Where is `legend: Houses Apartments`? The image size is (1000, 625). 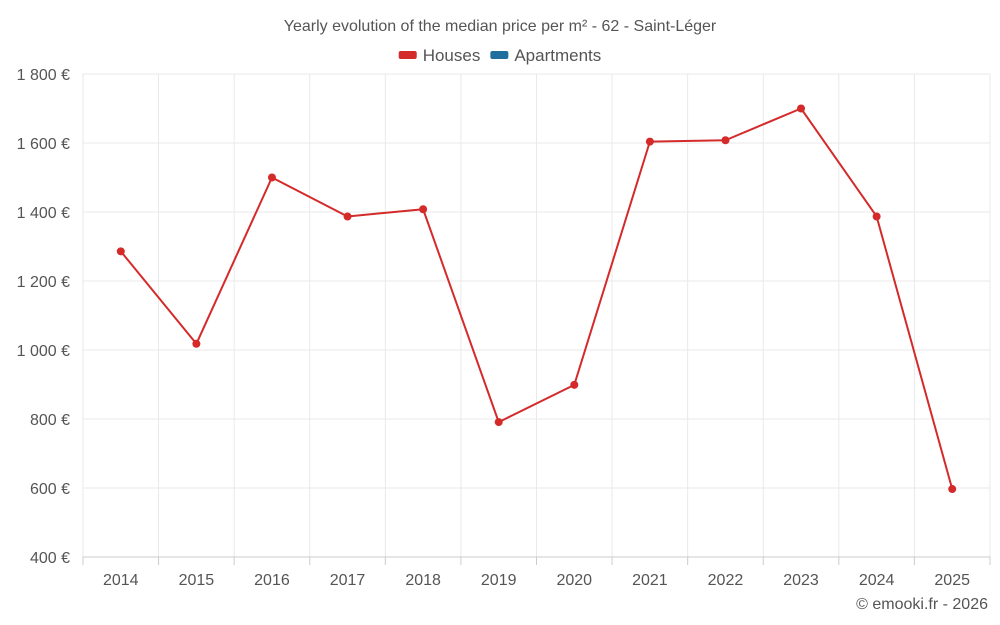
legend: Houses Apartments is located at coordinates (499, 55).